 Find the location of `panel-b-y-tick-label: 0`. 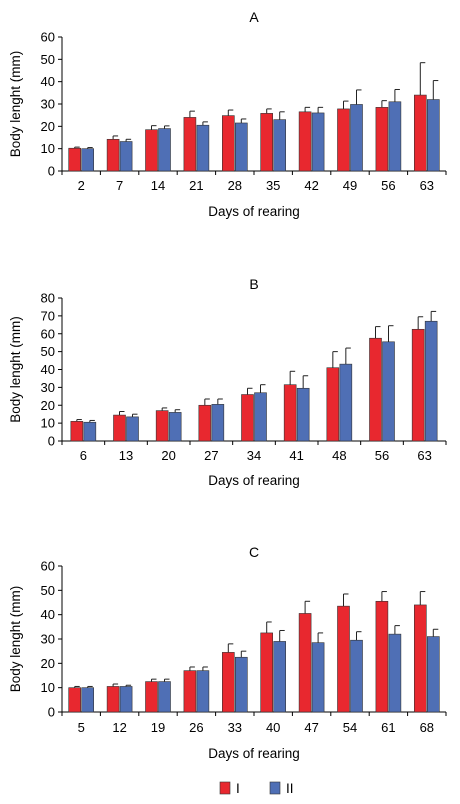

panel-b-y-tick-label: 0 is located at coordinates (51, 441).